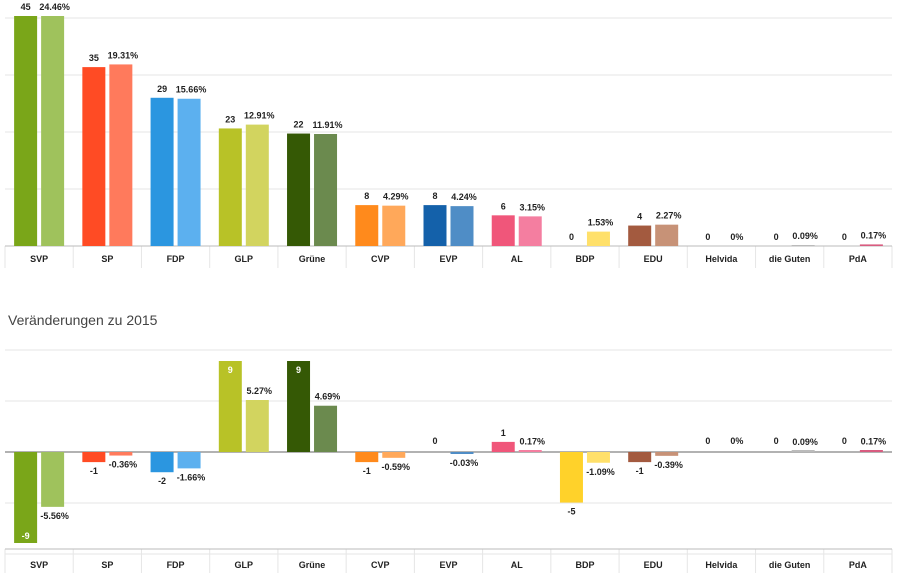 The image size is (900, 573). Describe the element at coordinates (121, 454) in the screenshot. I see `bar-change-votes-SP` at that location.